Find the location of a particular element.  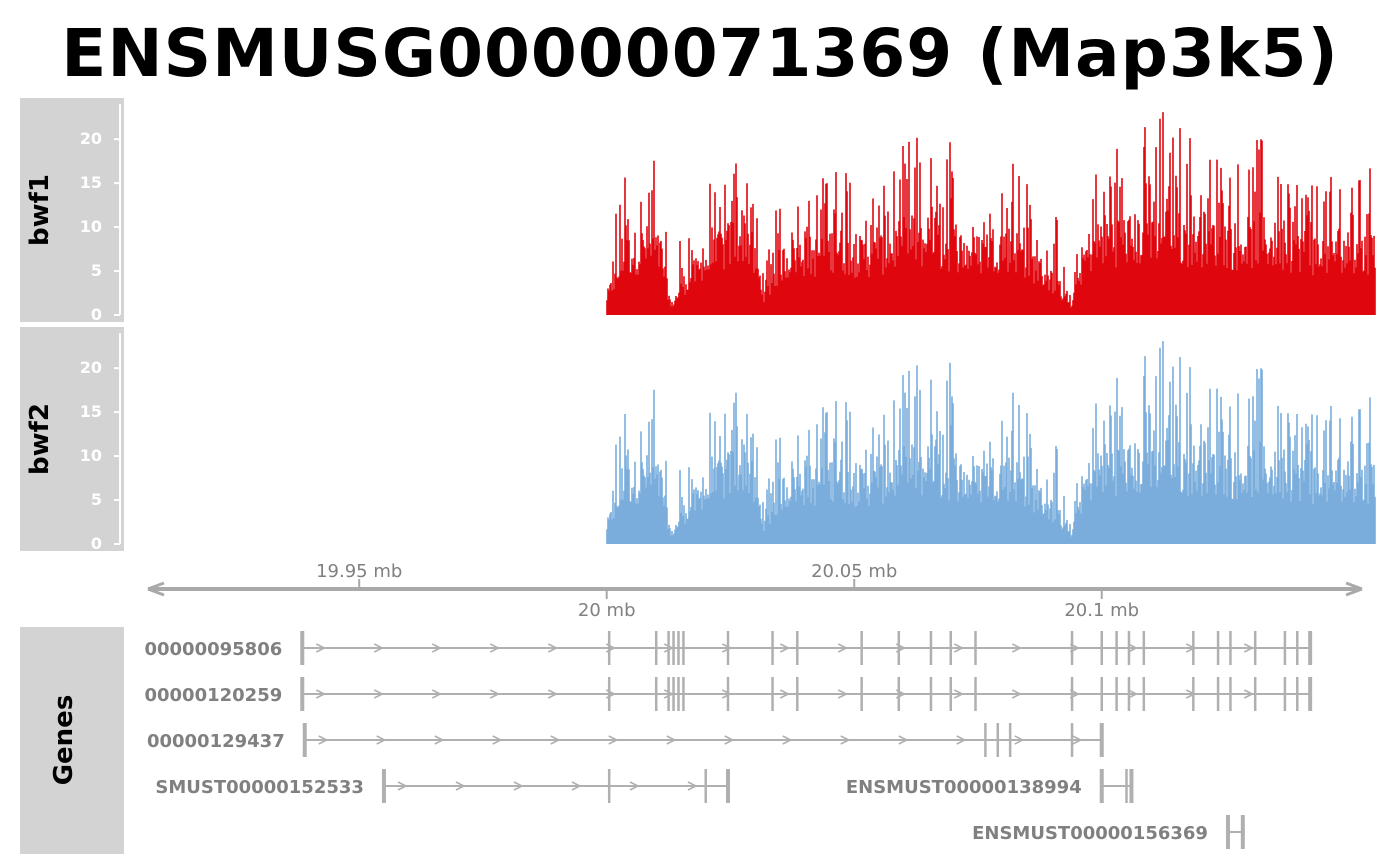

bwf2-panel-strip is located at coordinates (72, 439).